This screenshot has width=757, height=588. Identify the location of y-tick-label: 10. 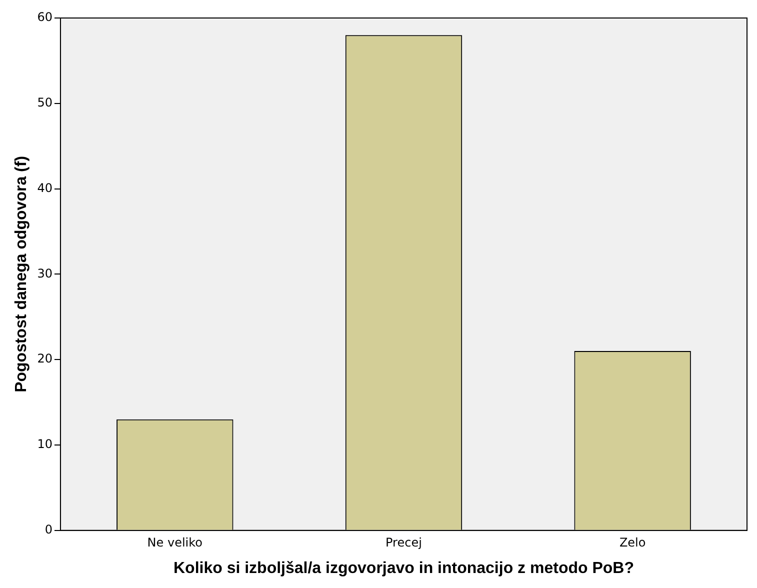
(44, 444).